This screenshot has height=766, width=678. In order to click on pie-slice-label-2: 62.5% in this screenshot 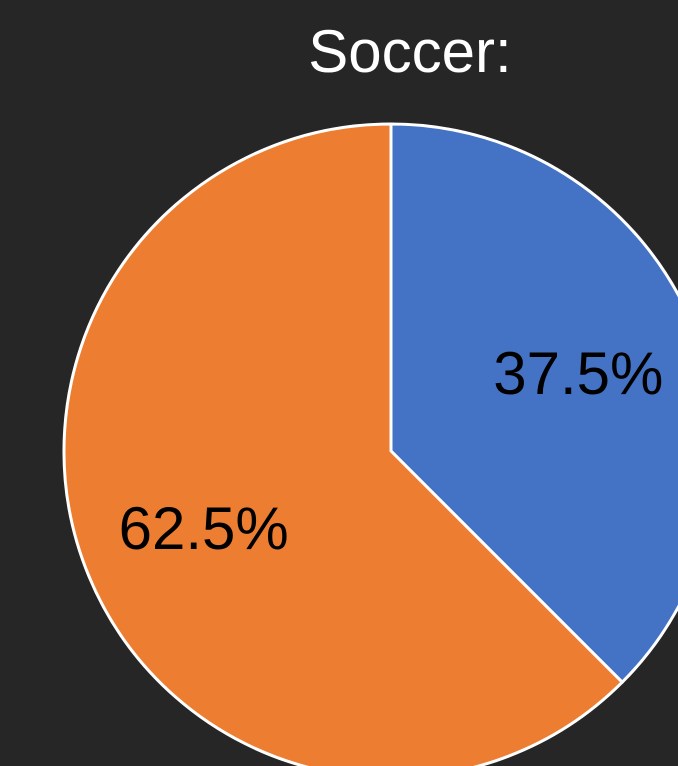, I will do `click(204, 528)`.